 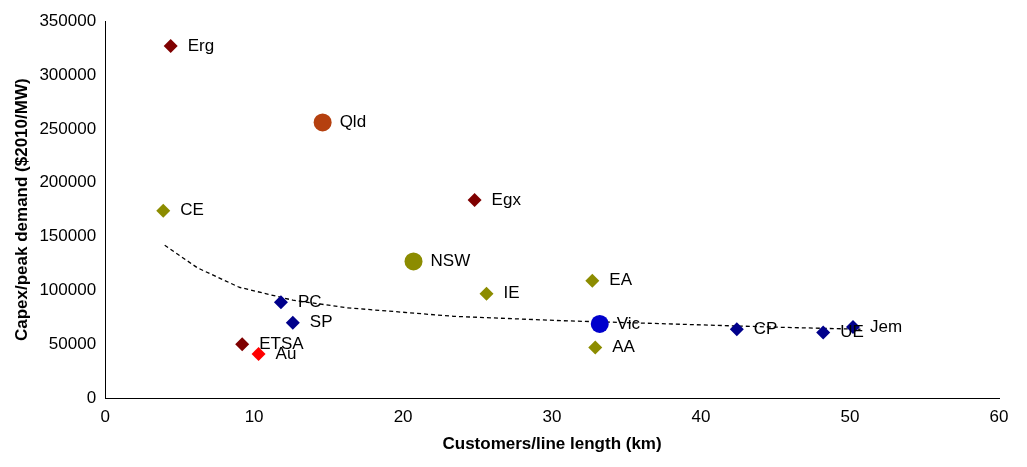 What do you see at coordinates (999, 417) in the screenshot?
I see `x-tick-label: 60` at bounding box center [999, 417].